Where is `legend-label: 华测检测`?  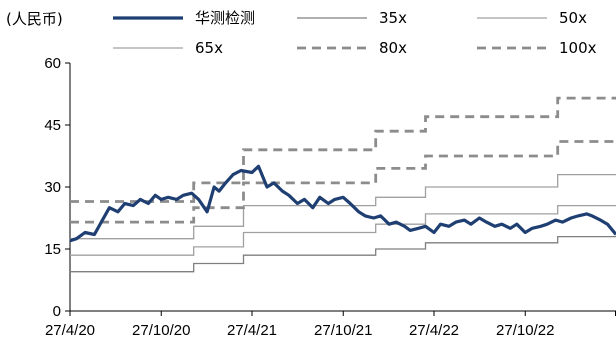 legend-label: 华测检测 is located at coordinates (225, 18).